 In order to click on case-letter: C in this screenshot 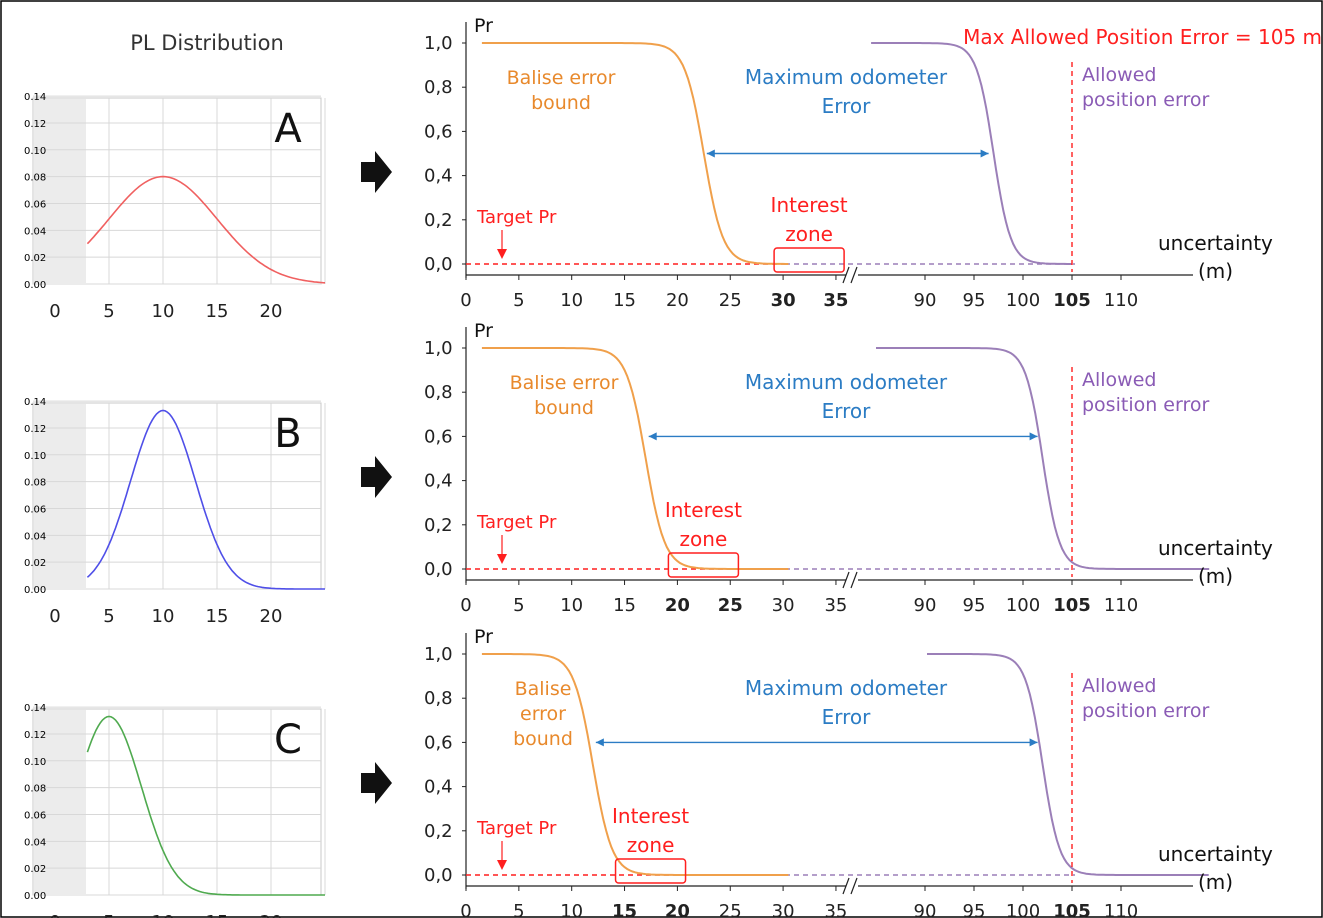, I will do `click(288, 740)`.